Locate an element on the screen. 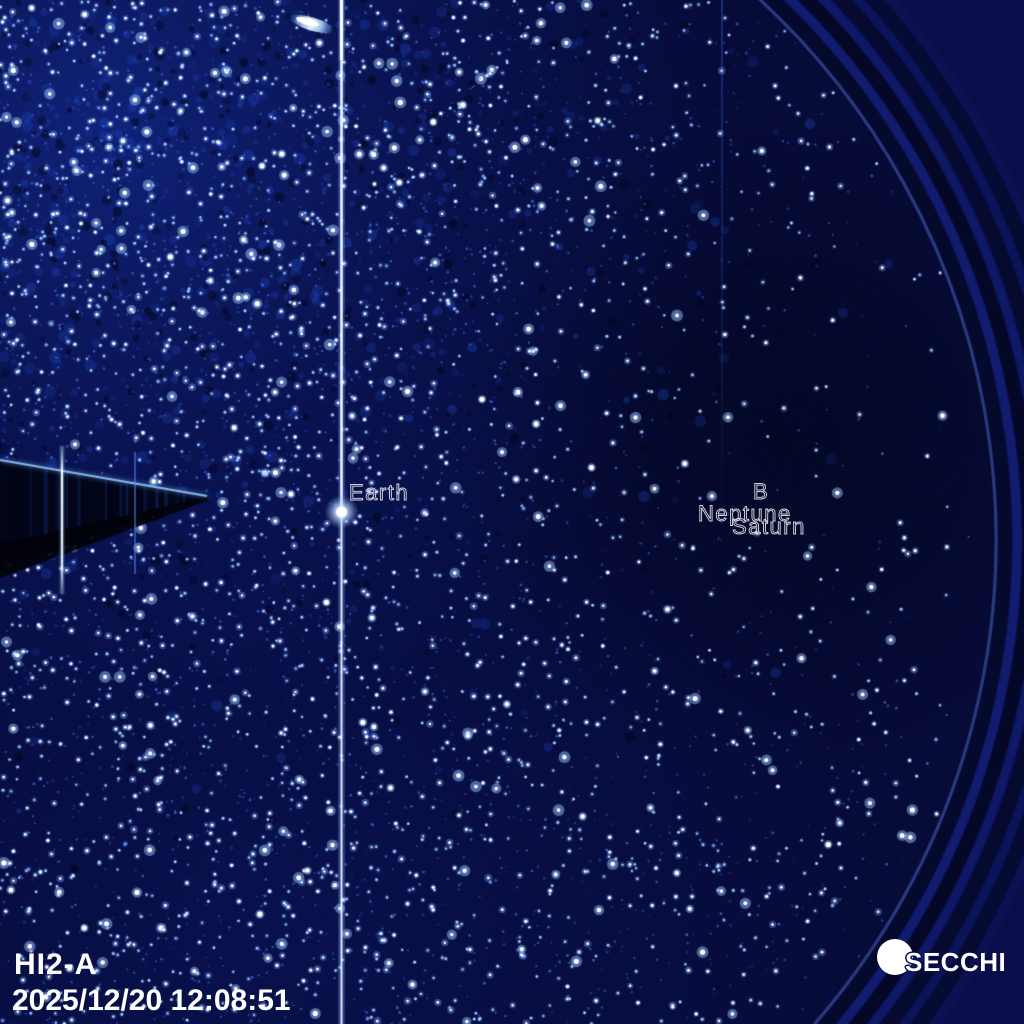 This screenshot has height=1024, width=1024. saturn-label: Saturn is located at coordinates (769, 526).